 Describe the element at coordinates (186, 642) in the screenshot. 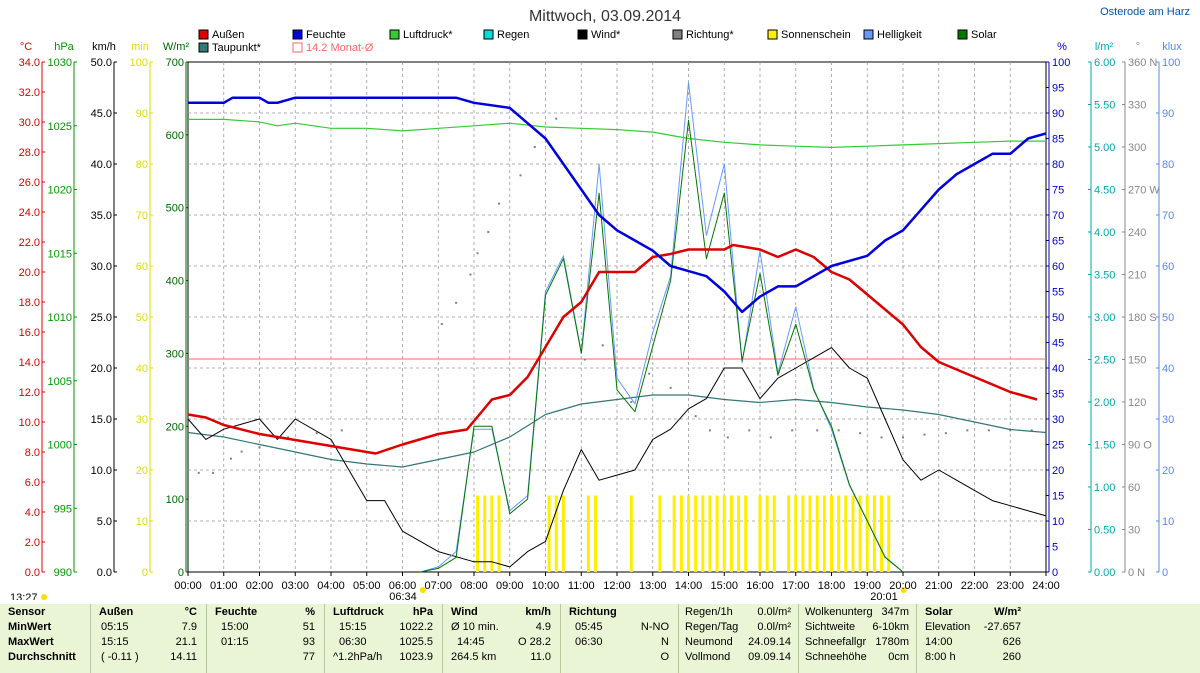

I see `stats-value: 21.1` at that location.